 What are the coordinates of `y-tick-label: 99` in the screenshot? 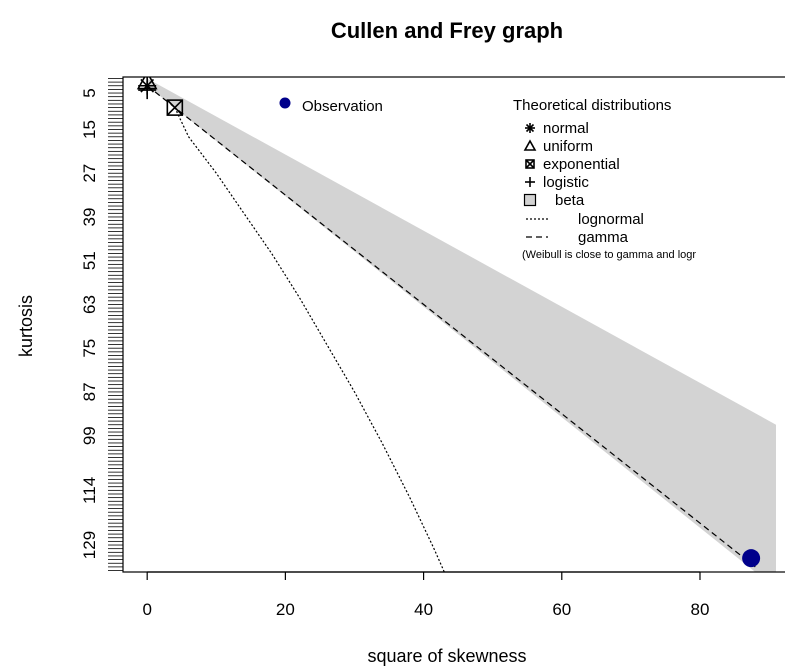 It's located at (89, 435).